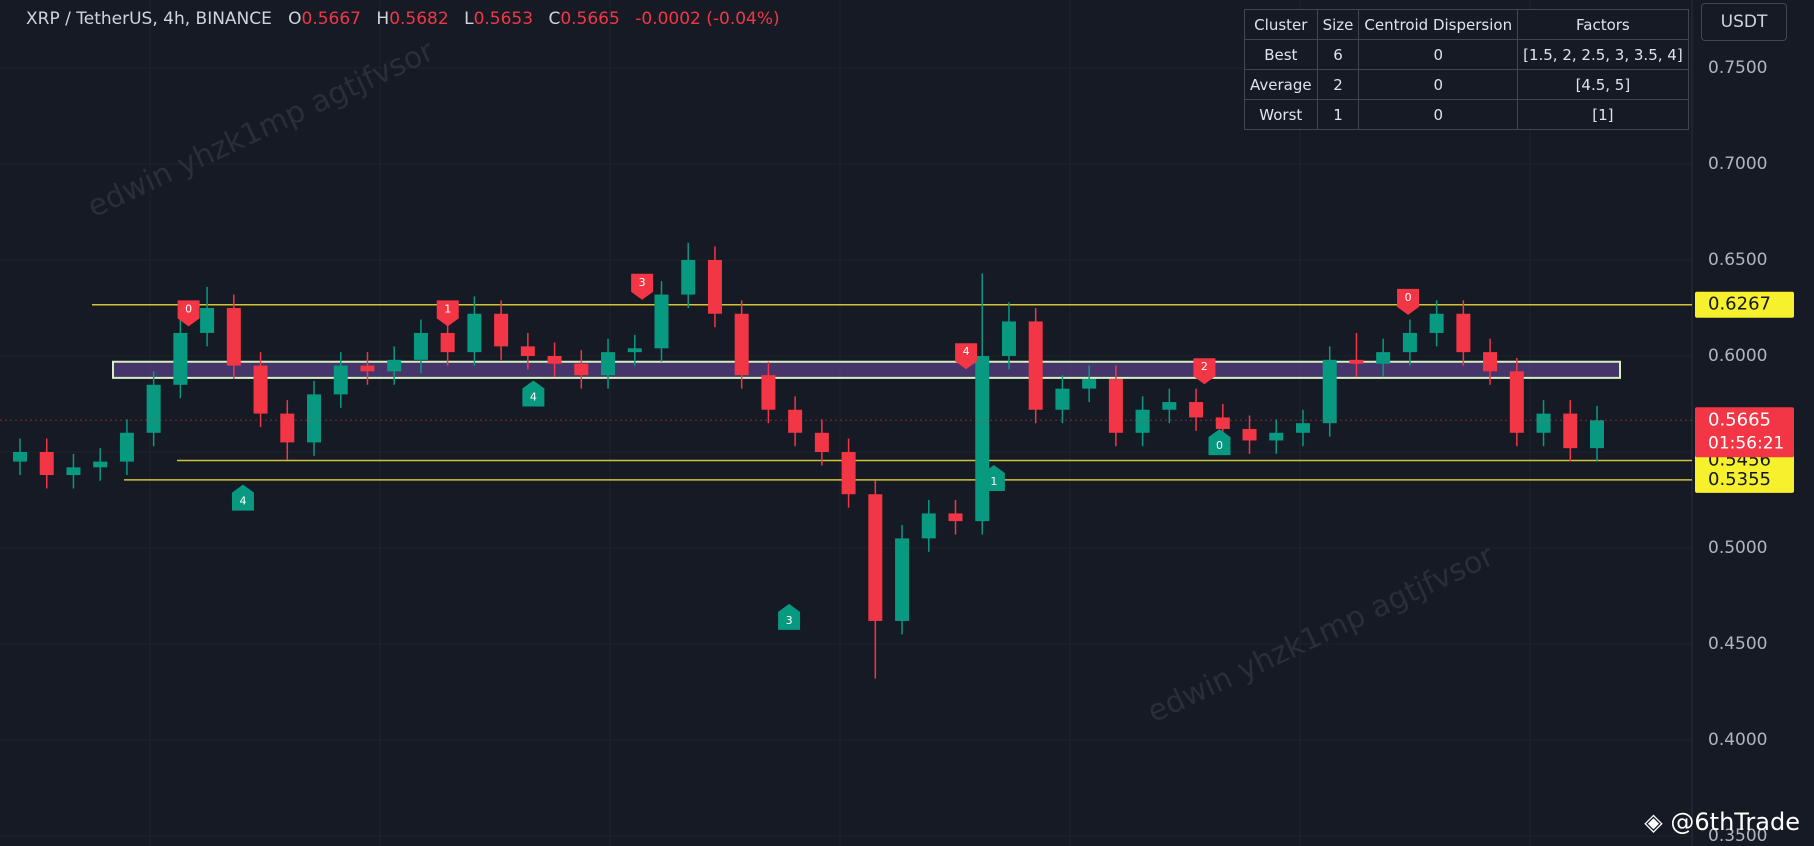  I want to click on cell: [4.5, 5], so click(1603, 84).